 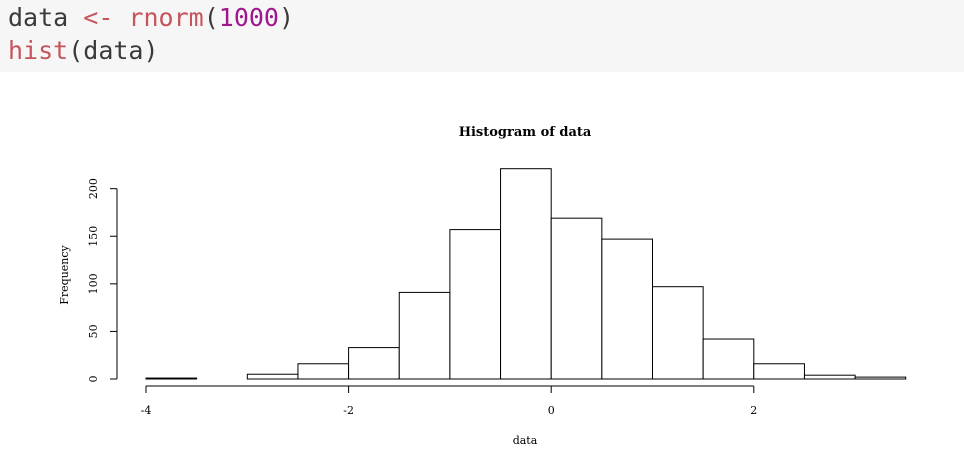 What do you see at coordinates (64, 274) in the screenshot?
I see `y-axis-label: Frequency` at bounding box center [64, 274].